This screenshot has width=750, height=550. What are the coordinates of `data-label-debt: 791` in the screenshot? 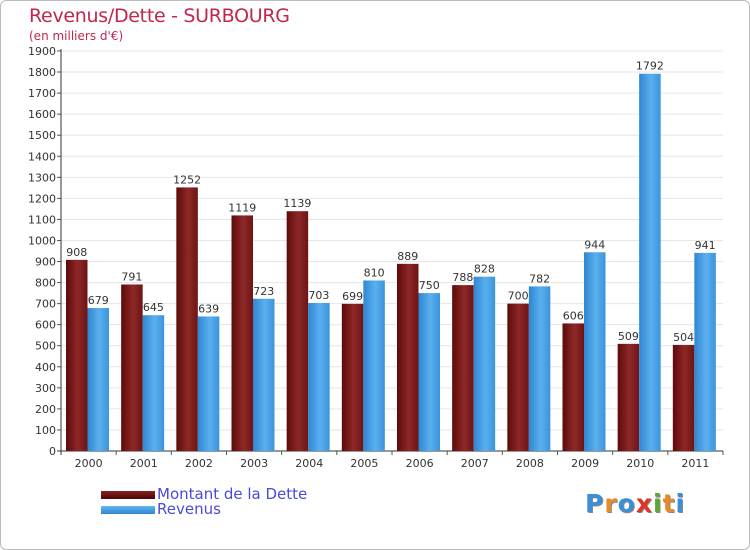 It's located at (131, 276).